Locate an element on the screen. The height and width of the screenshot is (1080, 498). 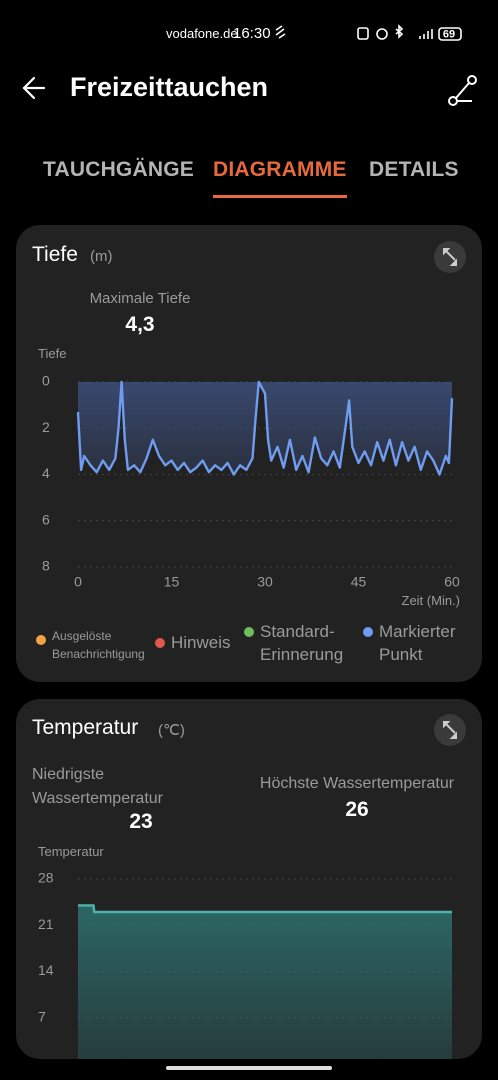
home-indicator is located at coordinates (249, 1068).